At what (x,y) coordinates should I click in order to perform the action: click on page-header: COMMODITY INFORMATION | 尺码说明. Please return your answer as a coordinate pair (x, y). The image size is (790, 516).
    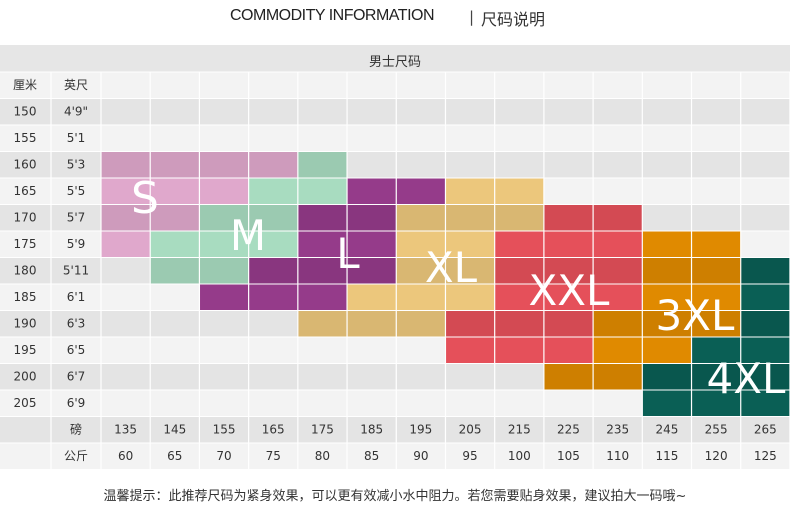
    Looking at the image, I should click on (395, 18).